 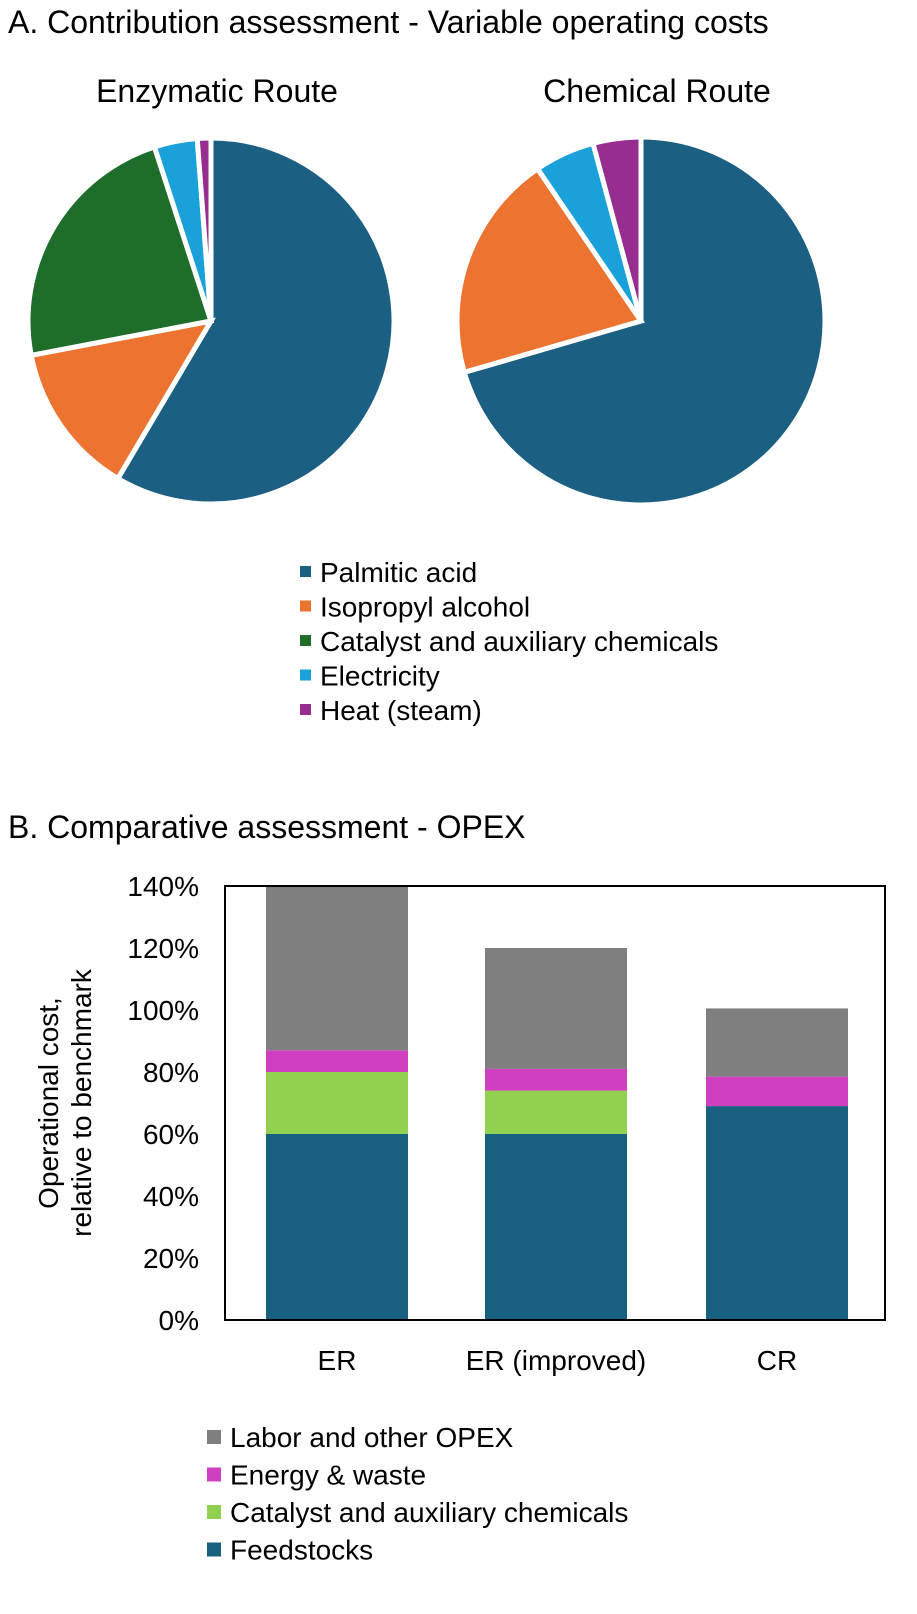 I want to click on bar-legend-swatch-catalyst-and-auxiliary-chemicals, so click(x=214, y=1512).